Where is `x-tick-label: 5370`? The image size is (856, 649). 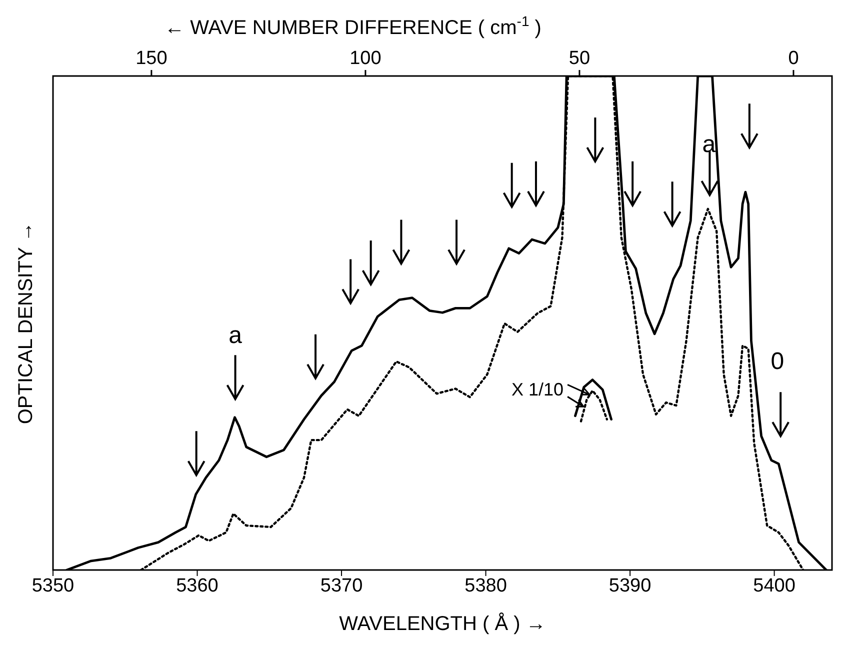
x-tick-label: 5370 is located at coordinates (341, 585).